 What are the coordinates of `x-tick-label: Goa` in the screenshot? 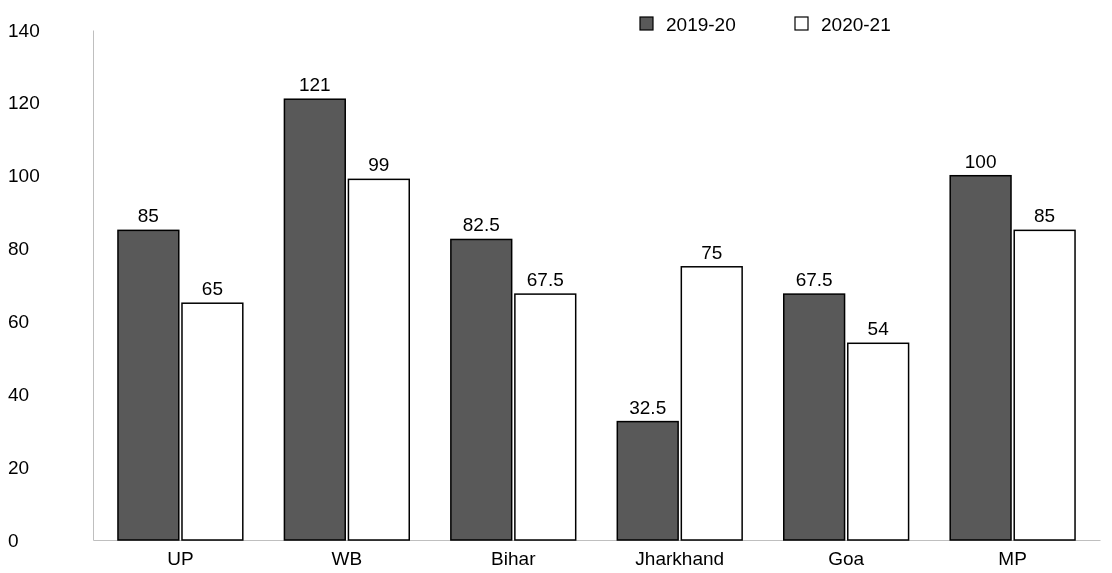 It's located at (846, 559).